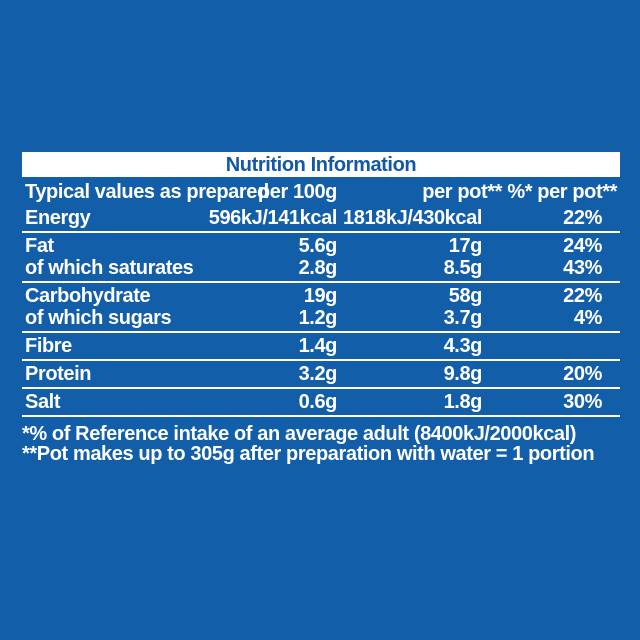  Describe the element at coordinates (588, 318) in the screenshot. I see `value-pct-per-pot: 4%` at that location.